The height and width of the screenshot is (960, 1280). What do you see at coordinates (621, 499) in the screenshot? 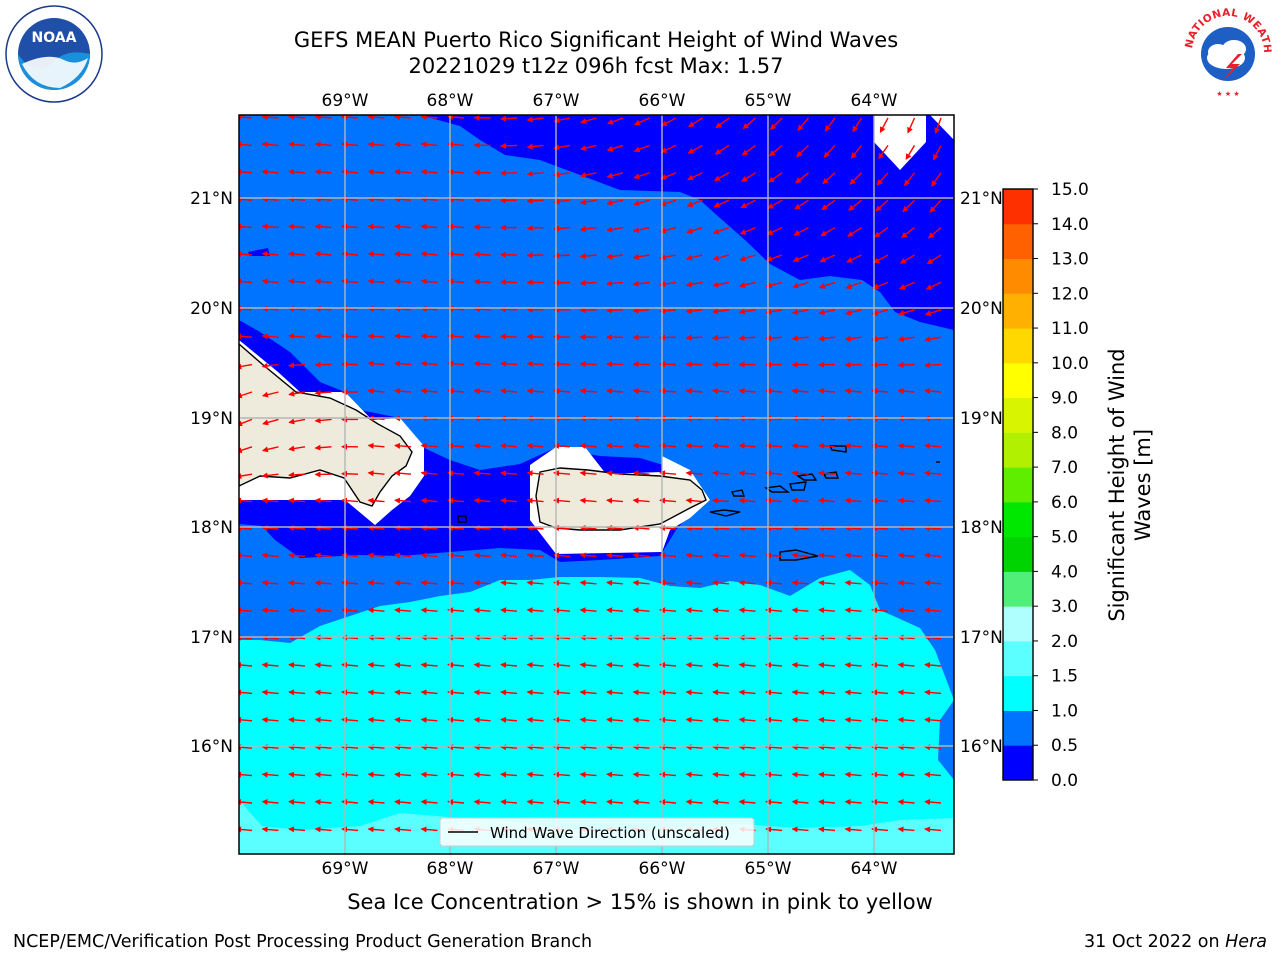
I see `land-puerto-rico` at bounding box center [621, 499].